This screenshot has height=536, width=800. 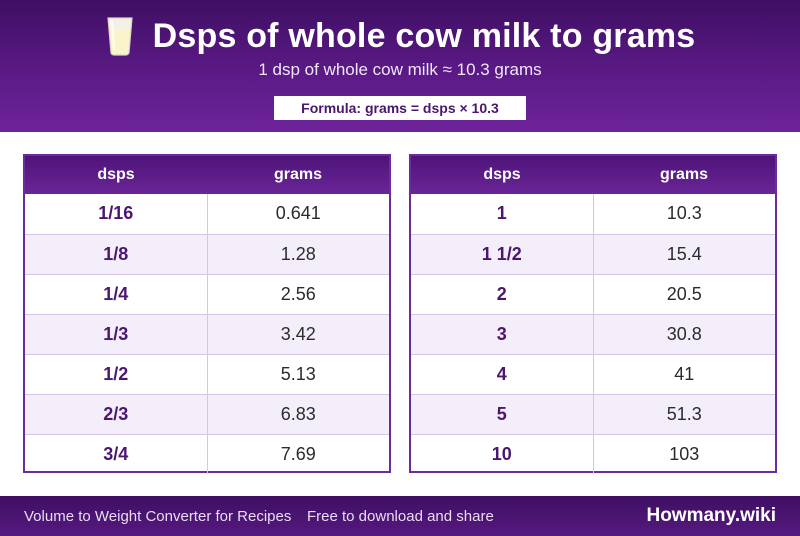 I want to click on grams-cell: 5.13, so click(x=298, y=374).